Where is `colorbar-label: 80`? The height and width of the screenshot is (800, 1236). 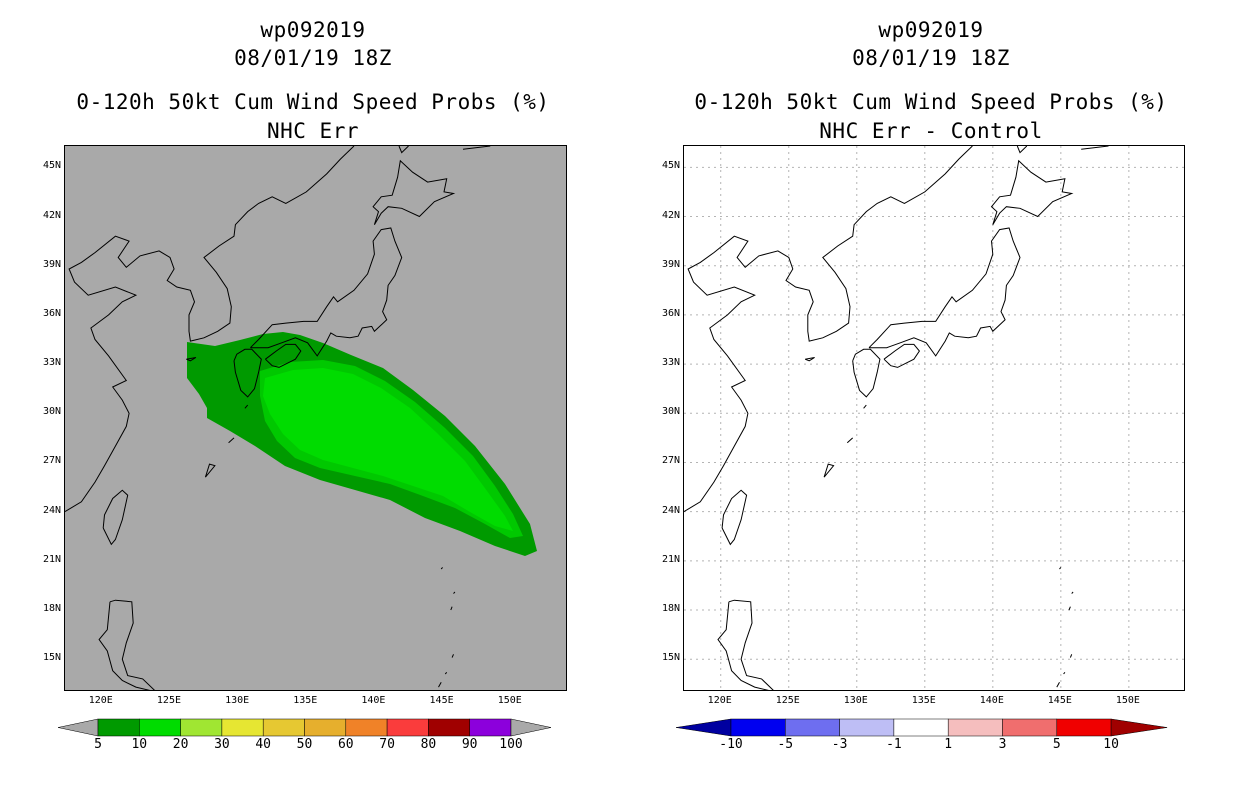
colorbar-label: 80 is located at coordinates (428, 744).